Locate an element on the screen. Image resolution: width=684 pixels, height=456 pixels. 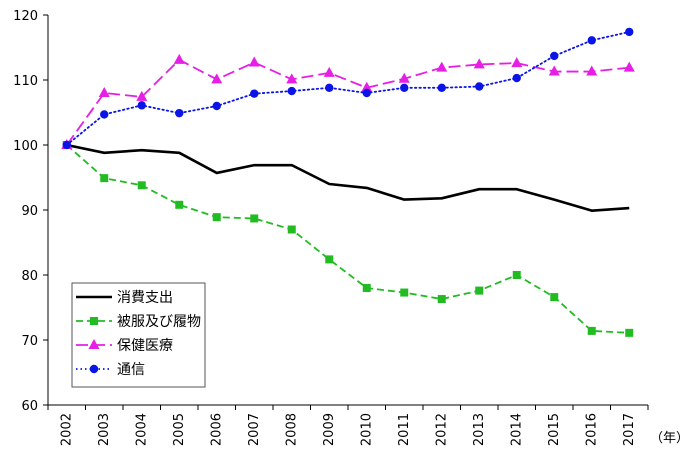
x-tick-label: 2012 is located at coordinates (441, 429).